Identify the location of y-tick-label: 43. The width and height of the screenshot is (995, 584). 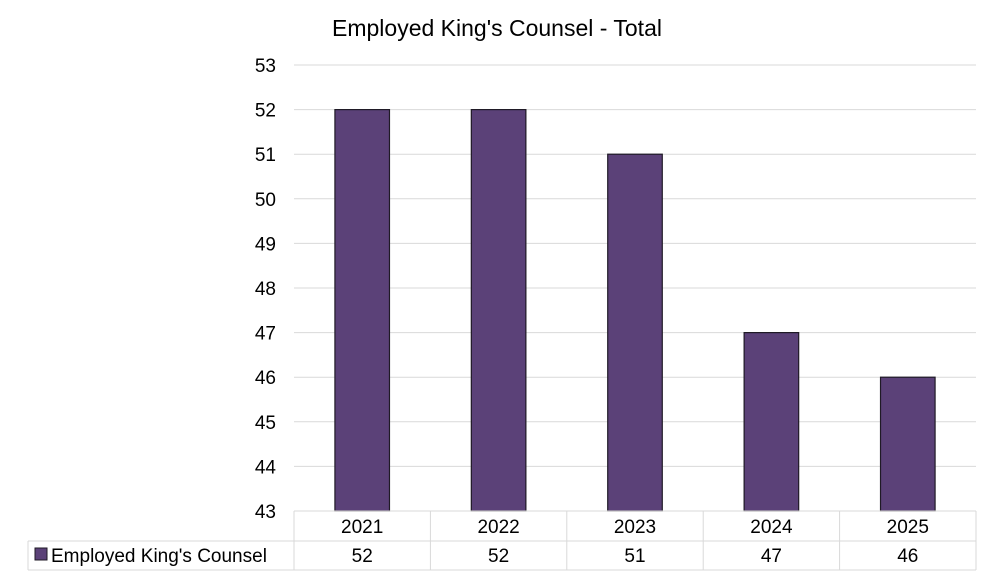
(265, 512).